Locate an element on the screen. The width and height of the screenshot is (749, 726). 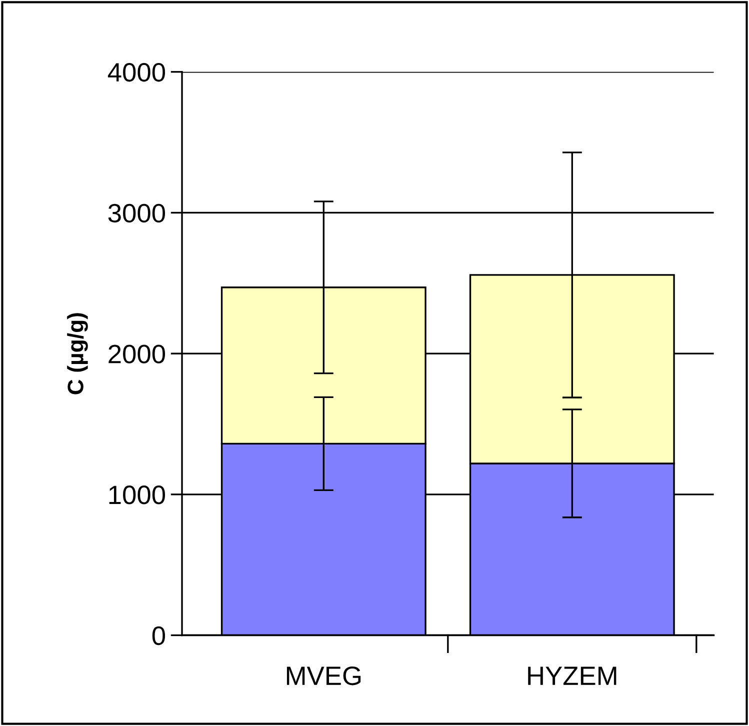
x-tick-label: HYZEM is located at coordinates (572, 675).